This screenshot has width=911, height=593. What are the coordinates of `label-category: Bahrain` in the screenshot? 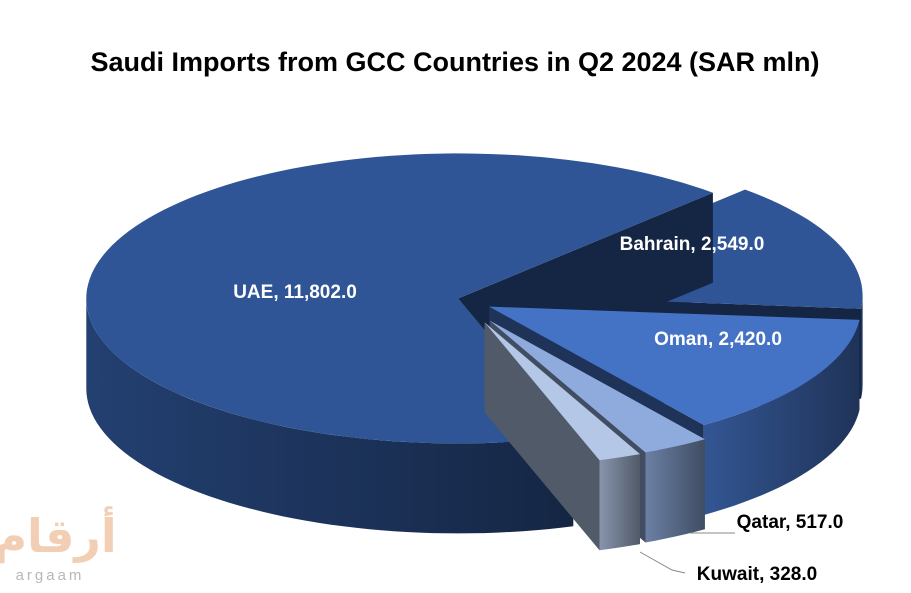 It's located at (655, 244).